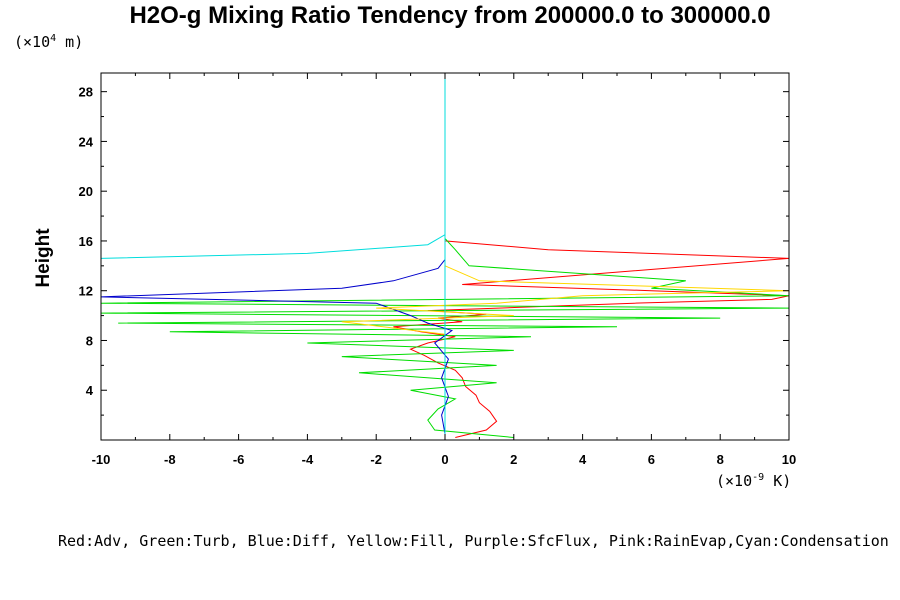  What do you see at coordinates (513, 459) in the screenshot?
I see `x-tick-label: 2` at bounding box center [513, 459].